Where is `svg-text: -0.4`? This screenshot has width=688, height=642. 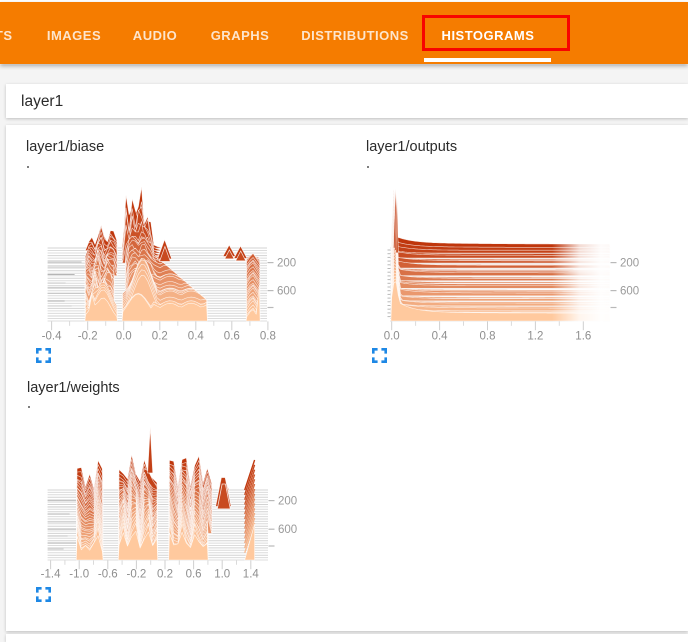 svg-text: -0.4 is located at coordinates (52, 335).